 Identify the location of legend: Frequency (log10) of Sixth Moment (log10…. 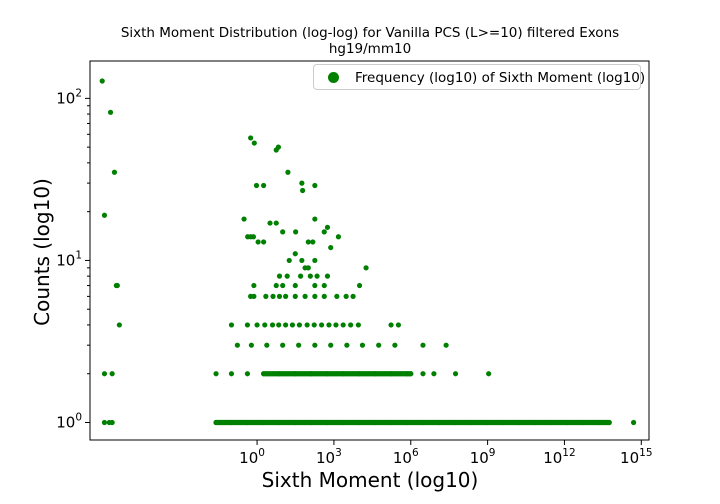
(479, 77).